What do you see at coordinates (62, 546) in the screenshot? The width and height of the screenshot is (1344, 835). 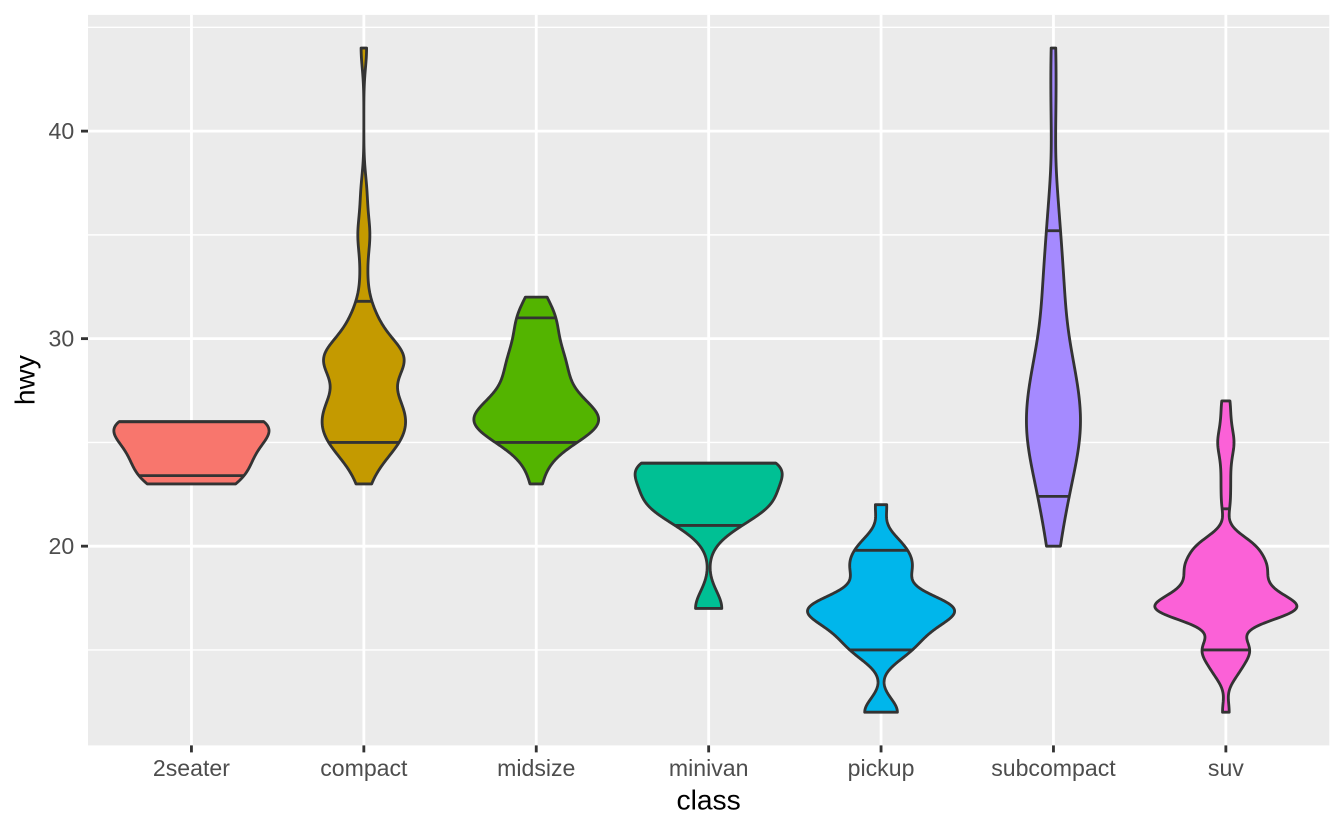 I see `svg-text: 20` at bounding box center [62, 546].